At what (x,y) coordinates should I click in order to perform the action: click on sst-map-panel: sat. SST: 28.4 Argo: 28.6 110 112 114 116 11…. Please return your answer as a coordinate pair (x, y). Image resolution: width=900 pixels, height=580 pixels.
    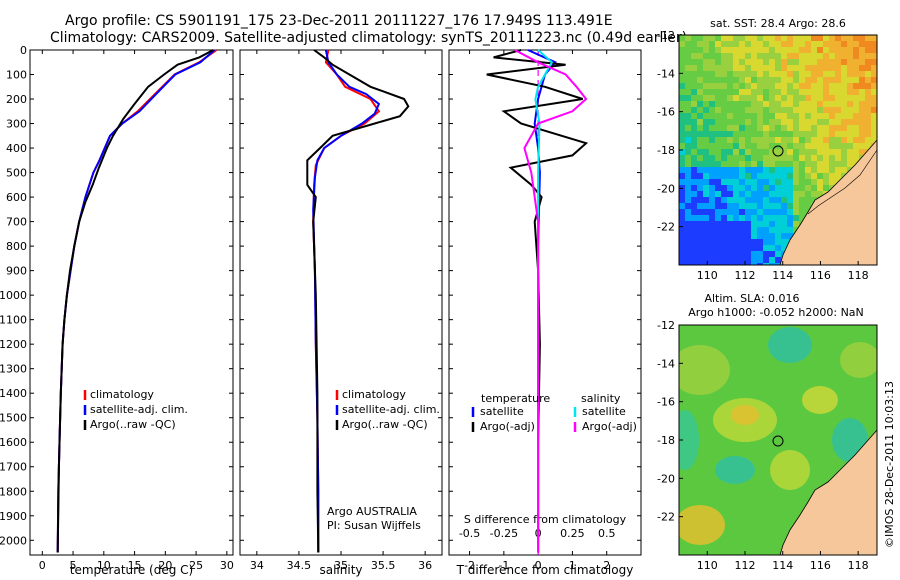
    Looking at the image, I should click on (767, 149).